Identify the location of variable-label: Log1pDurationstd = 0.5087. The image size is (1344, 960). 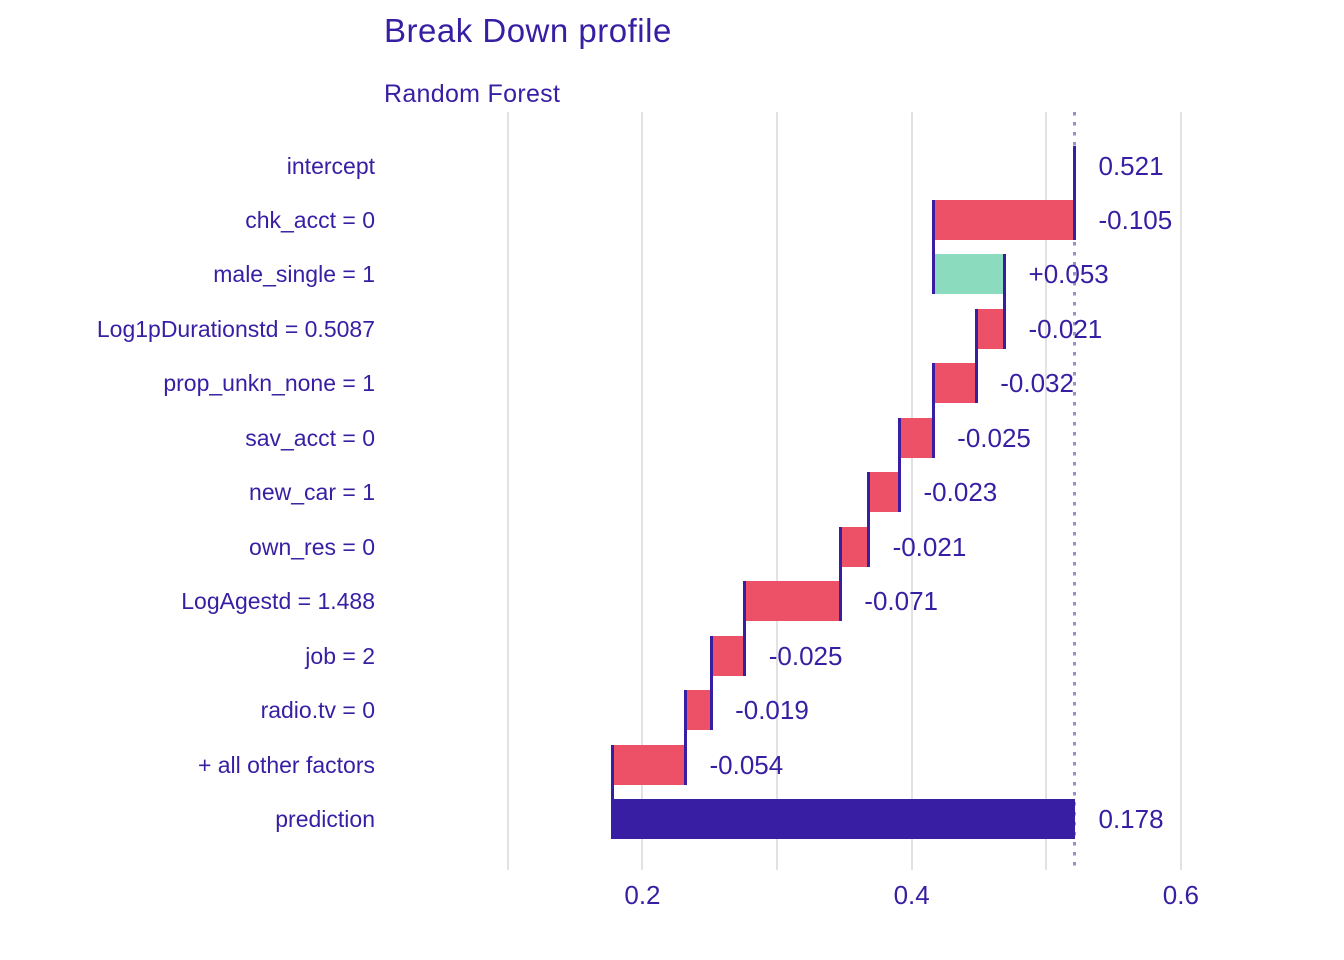
(235, 328).